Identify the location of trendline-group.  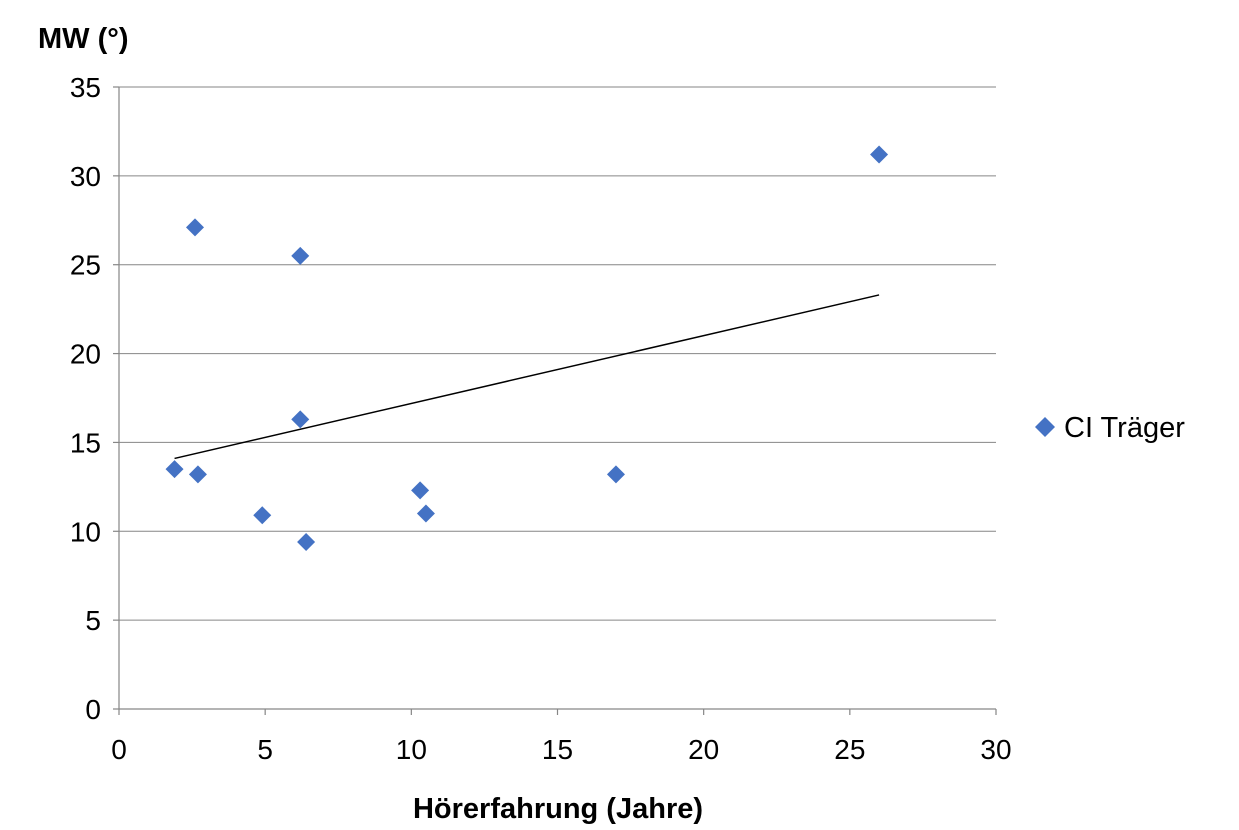
(527, 377).